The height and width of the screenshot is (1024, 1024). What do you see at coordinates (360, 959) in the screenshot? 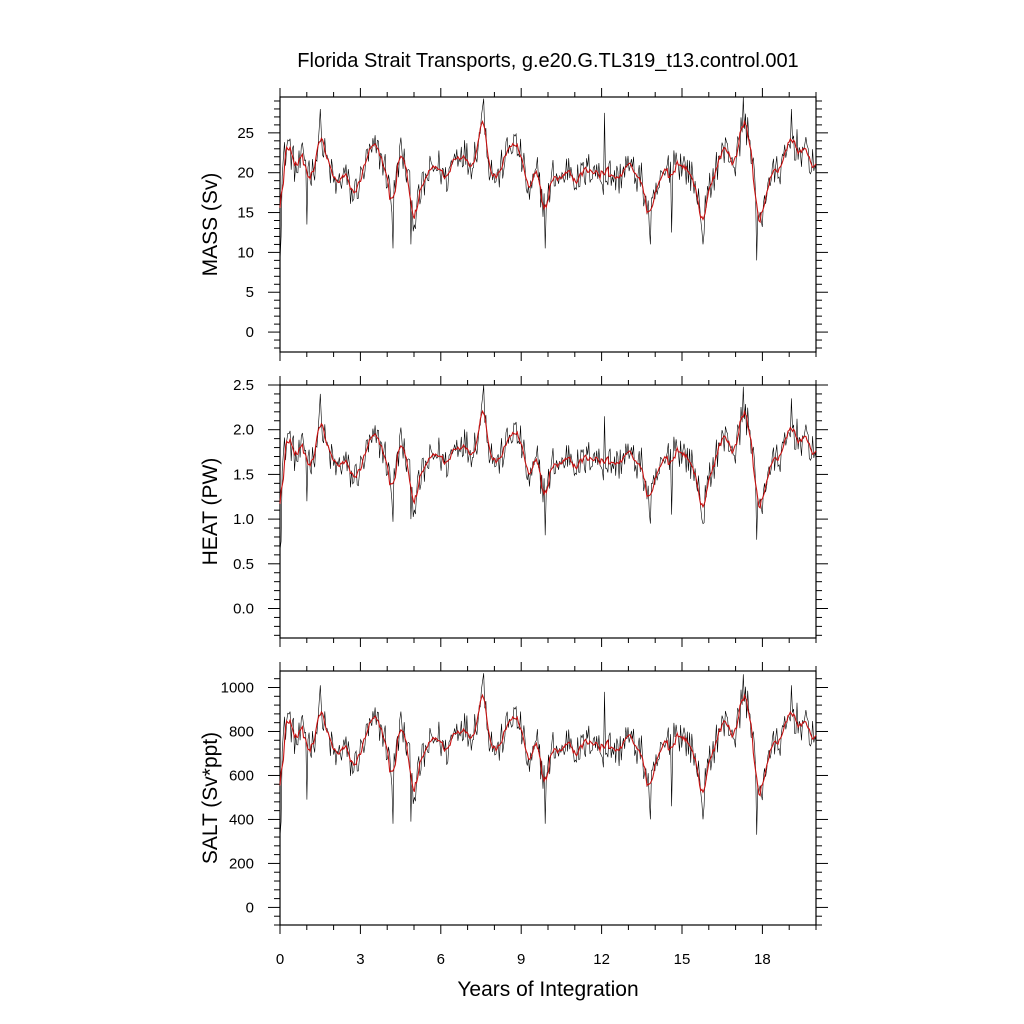
I see `x-tick-label: 3` at bounding box center [360, 959].